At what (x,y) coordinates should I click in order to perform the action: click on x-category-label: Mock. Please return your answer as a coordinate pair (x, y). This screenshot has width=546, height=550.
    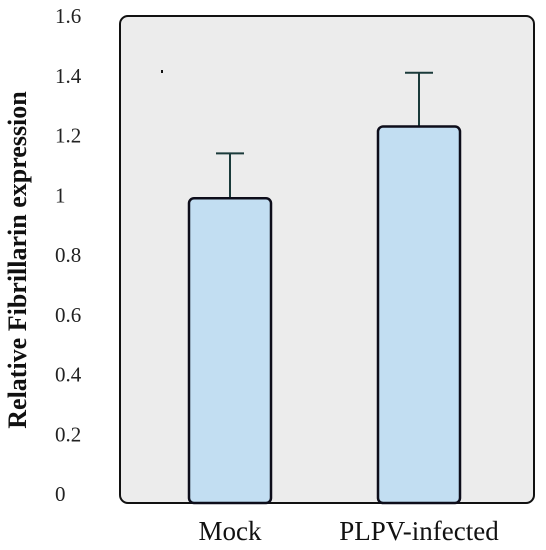
    Looking at the image, I should click on (230, 531).